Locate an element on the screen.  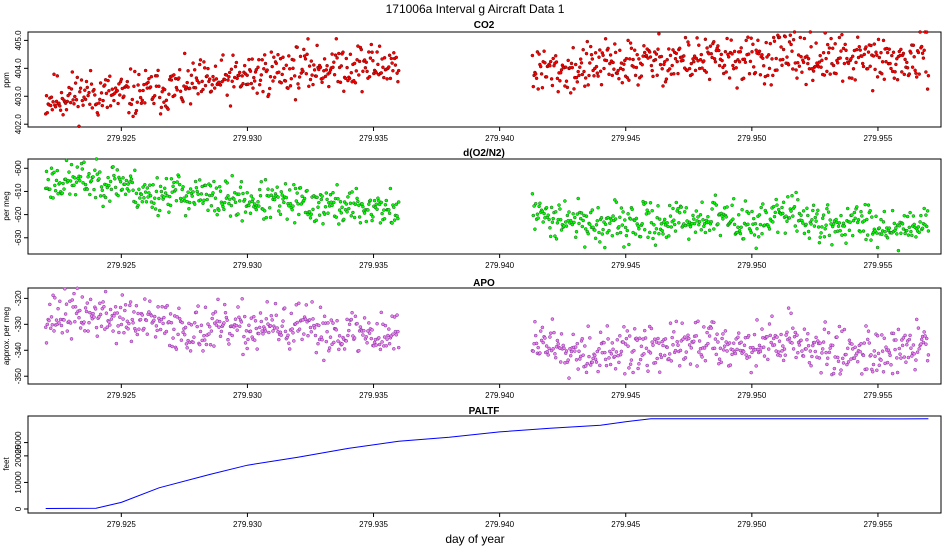
y-tick-label: -320 is located at coordinates (18, 298).